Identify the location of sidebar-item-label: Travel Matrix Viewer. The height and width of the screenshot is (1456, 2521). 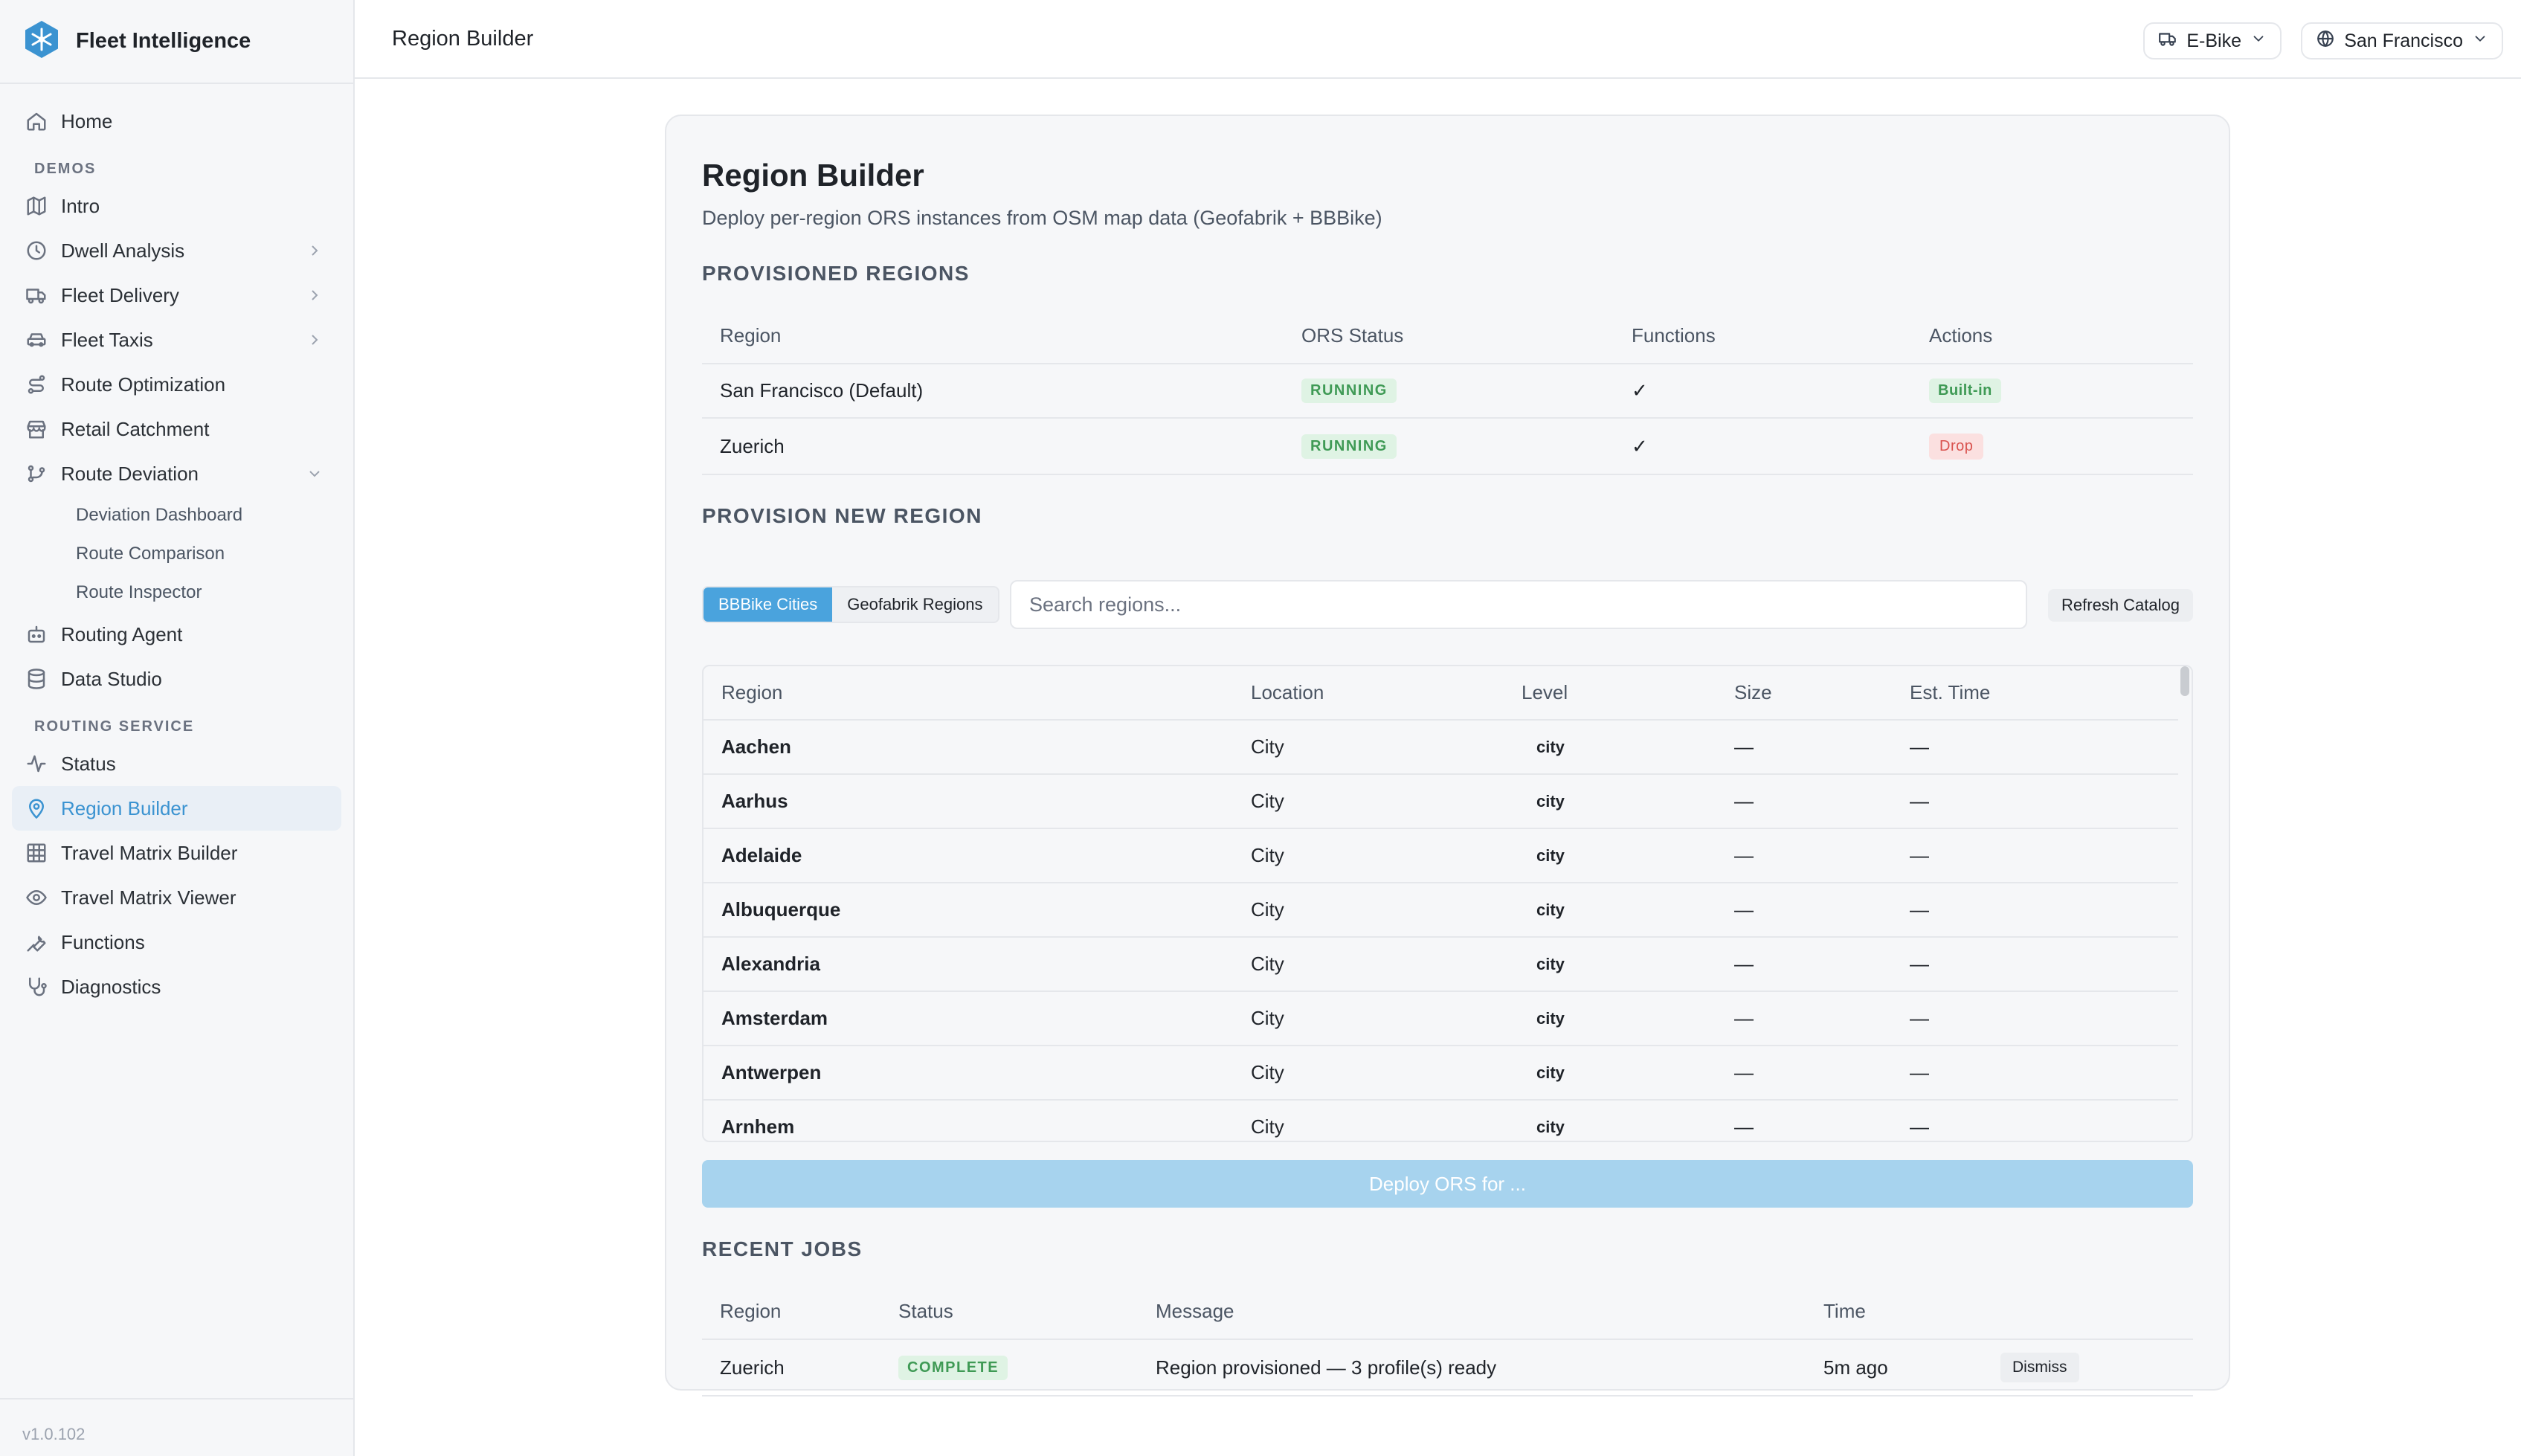
(148, 898).